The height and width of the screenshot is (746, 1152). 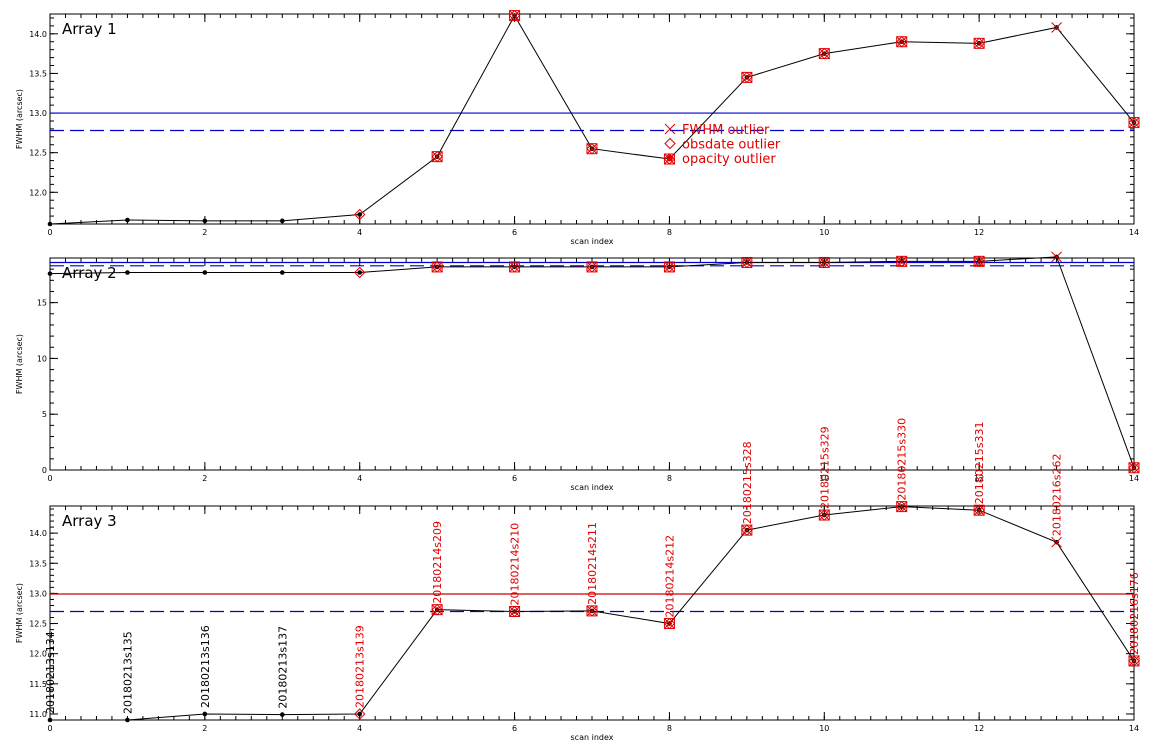 What do you see at coordinates (592, 241) in the screenshot?
I see `x-axis-title: scan index` at bounding box center [592, 241].